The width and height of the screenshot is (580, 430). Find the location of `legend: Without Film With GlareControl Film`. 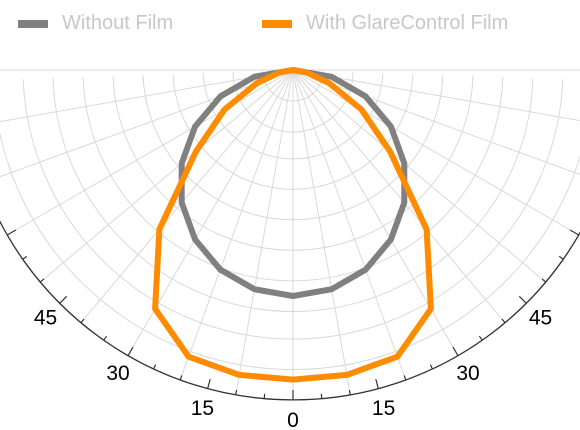

legend: Without Film With GlareControl Film is located at coordinates (290, 26).